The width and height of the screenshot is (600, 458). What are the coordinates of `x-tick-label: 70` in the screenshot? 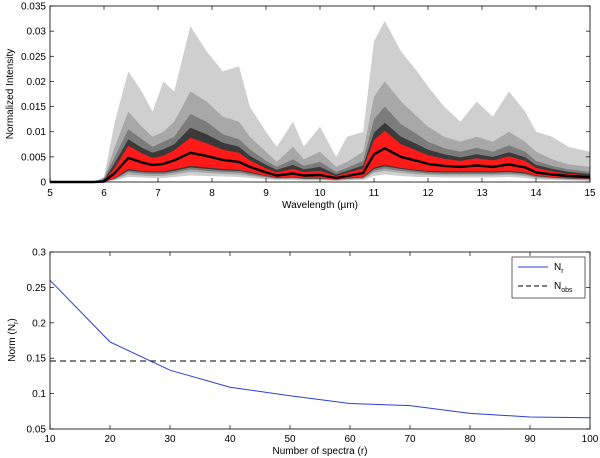 It's located at (410, 439).